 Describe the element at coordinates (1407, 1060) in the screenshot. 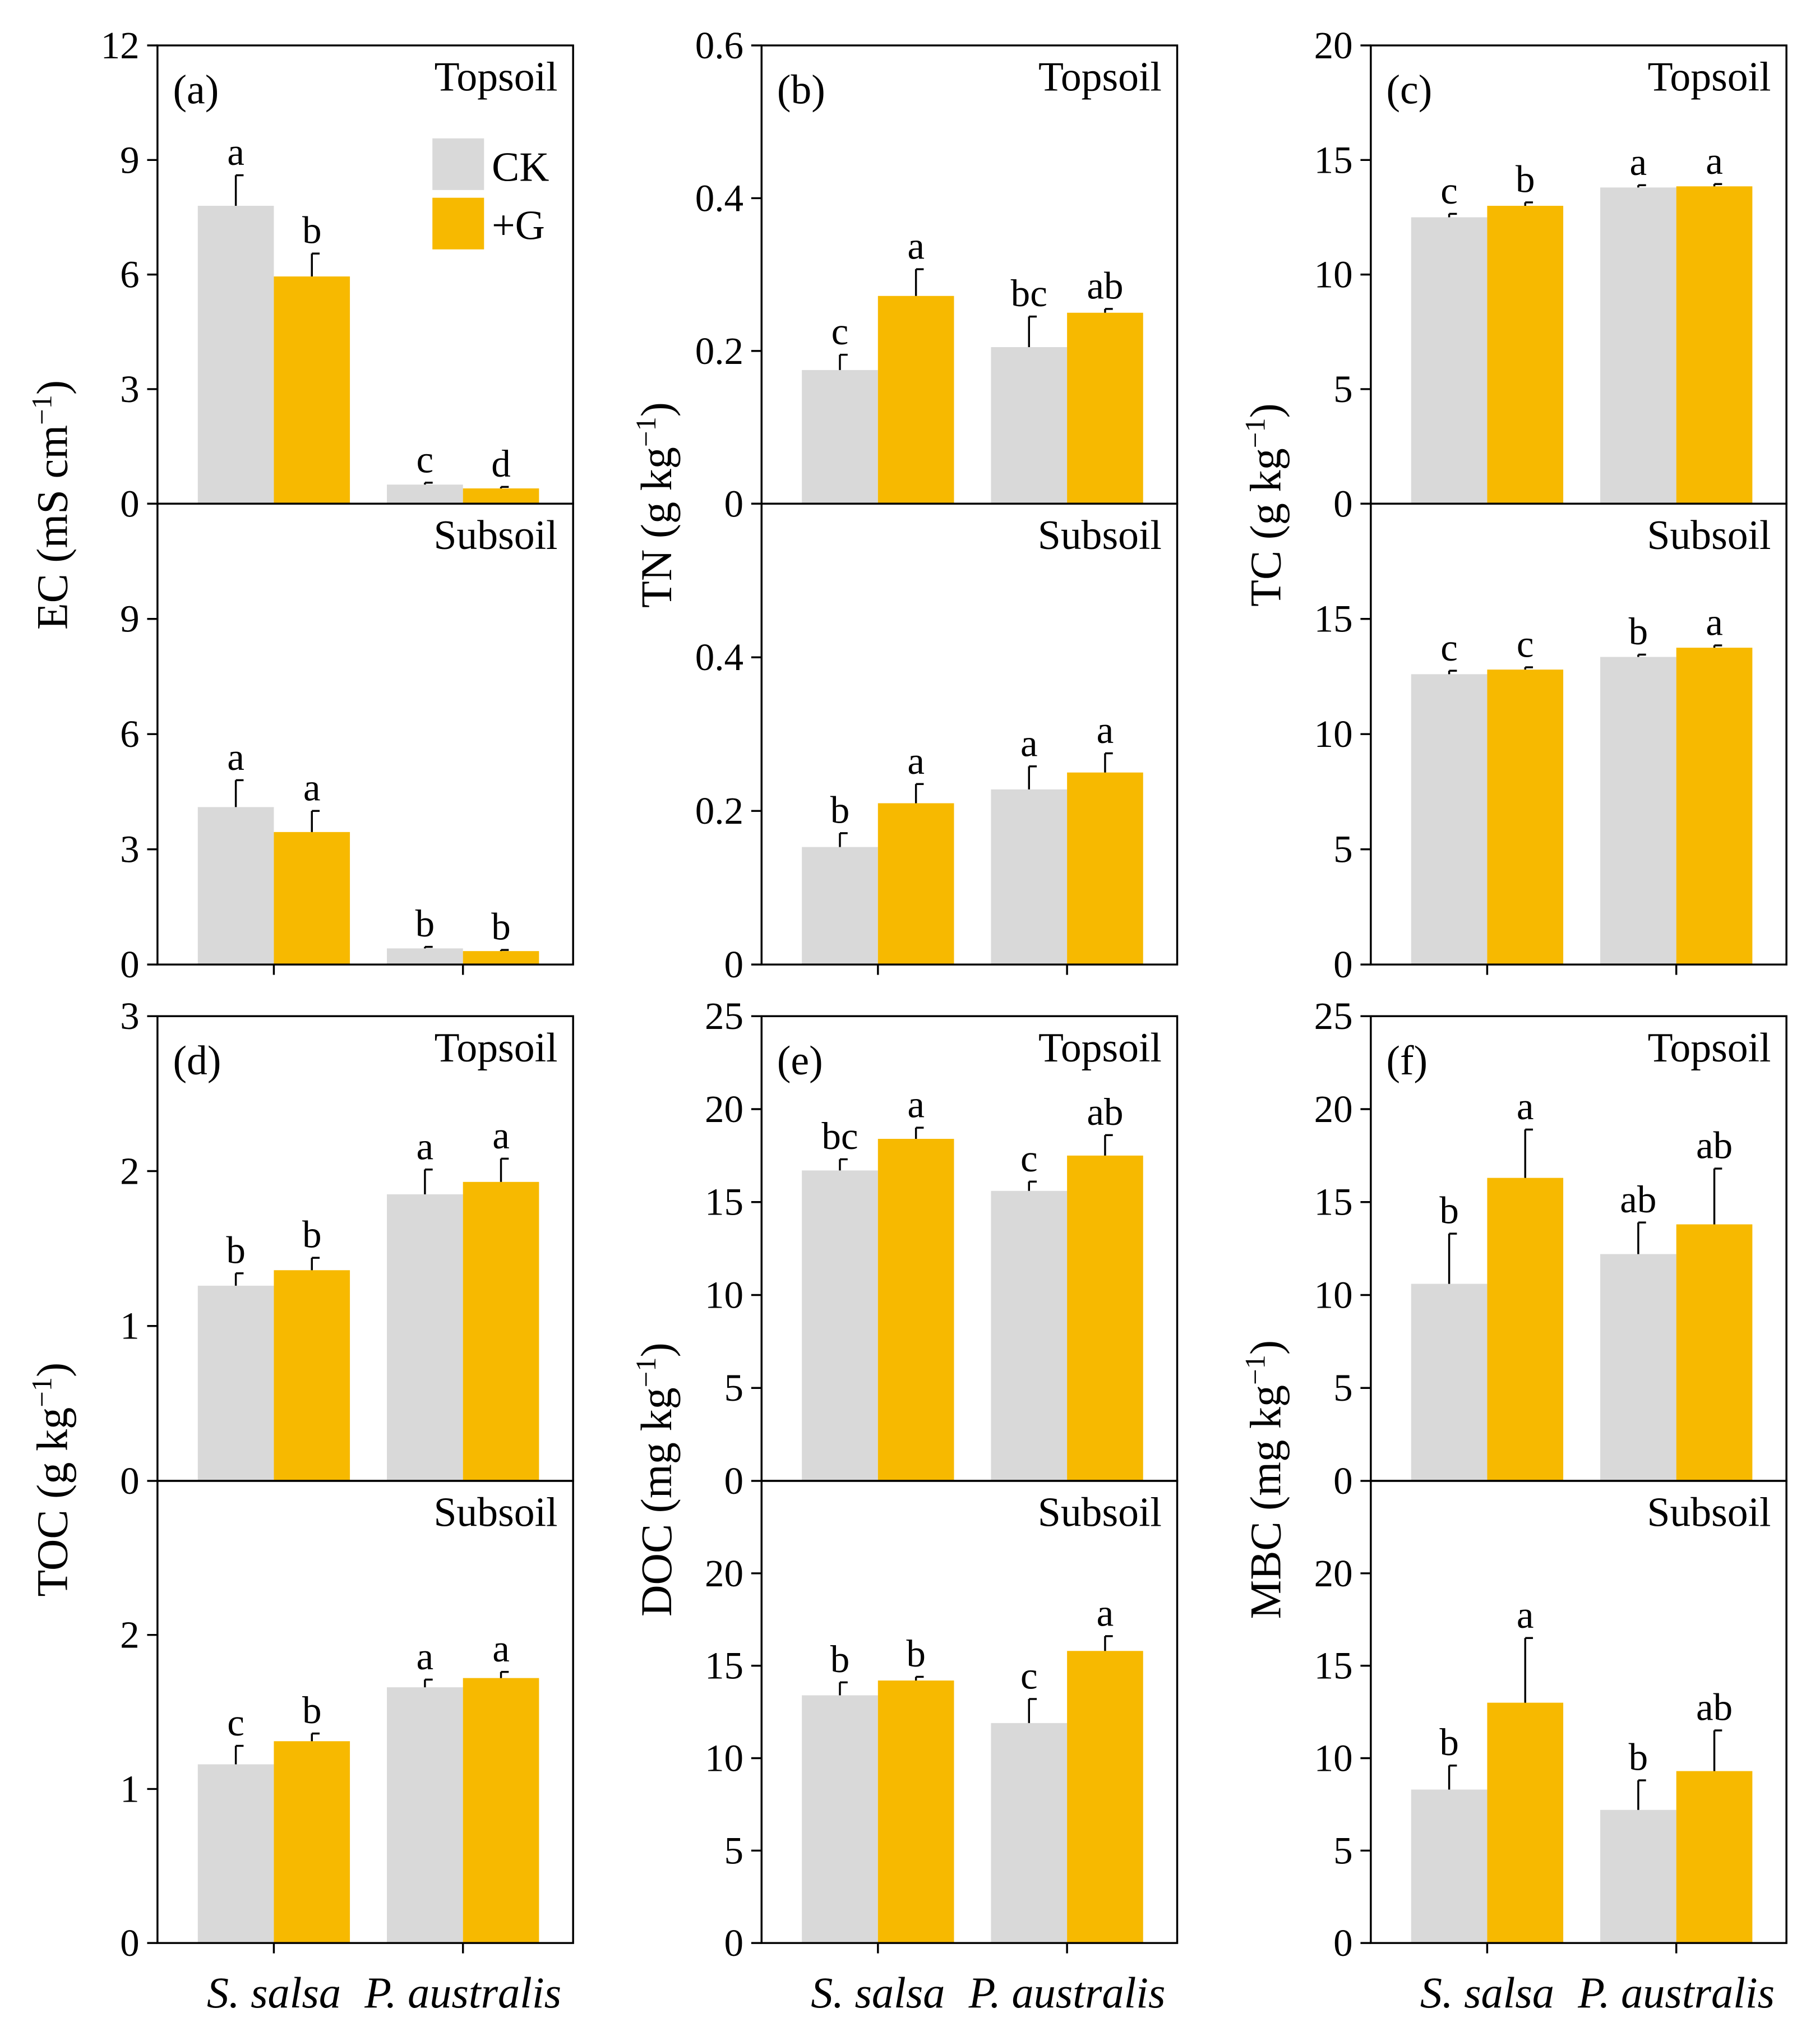

I see `panel-label: (f)` at that location.